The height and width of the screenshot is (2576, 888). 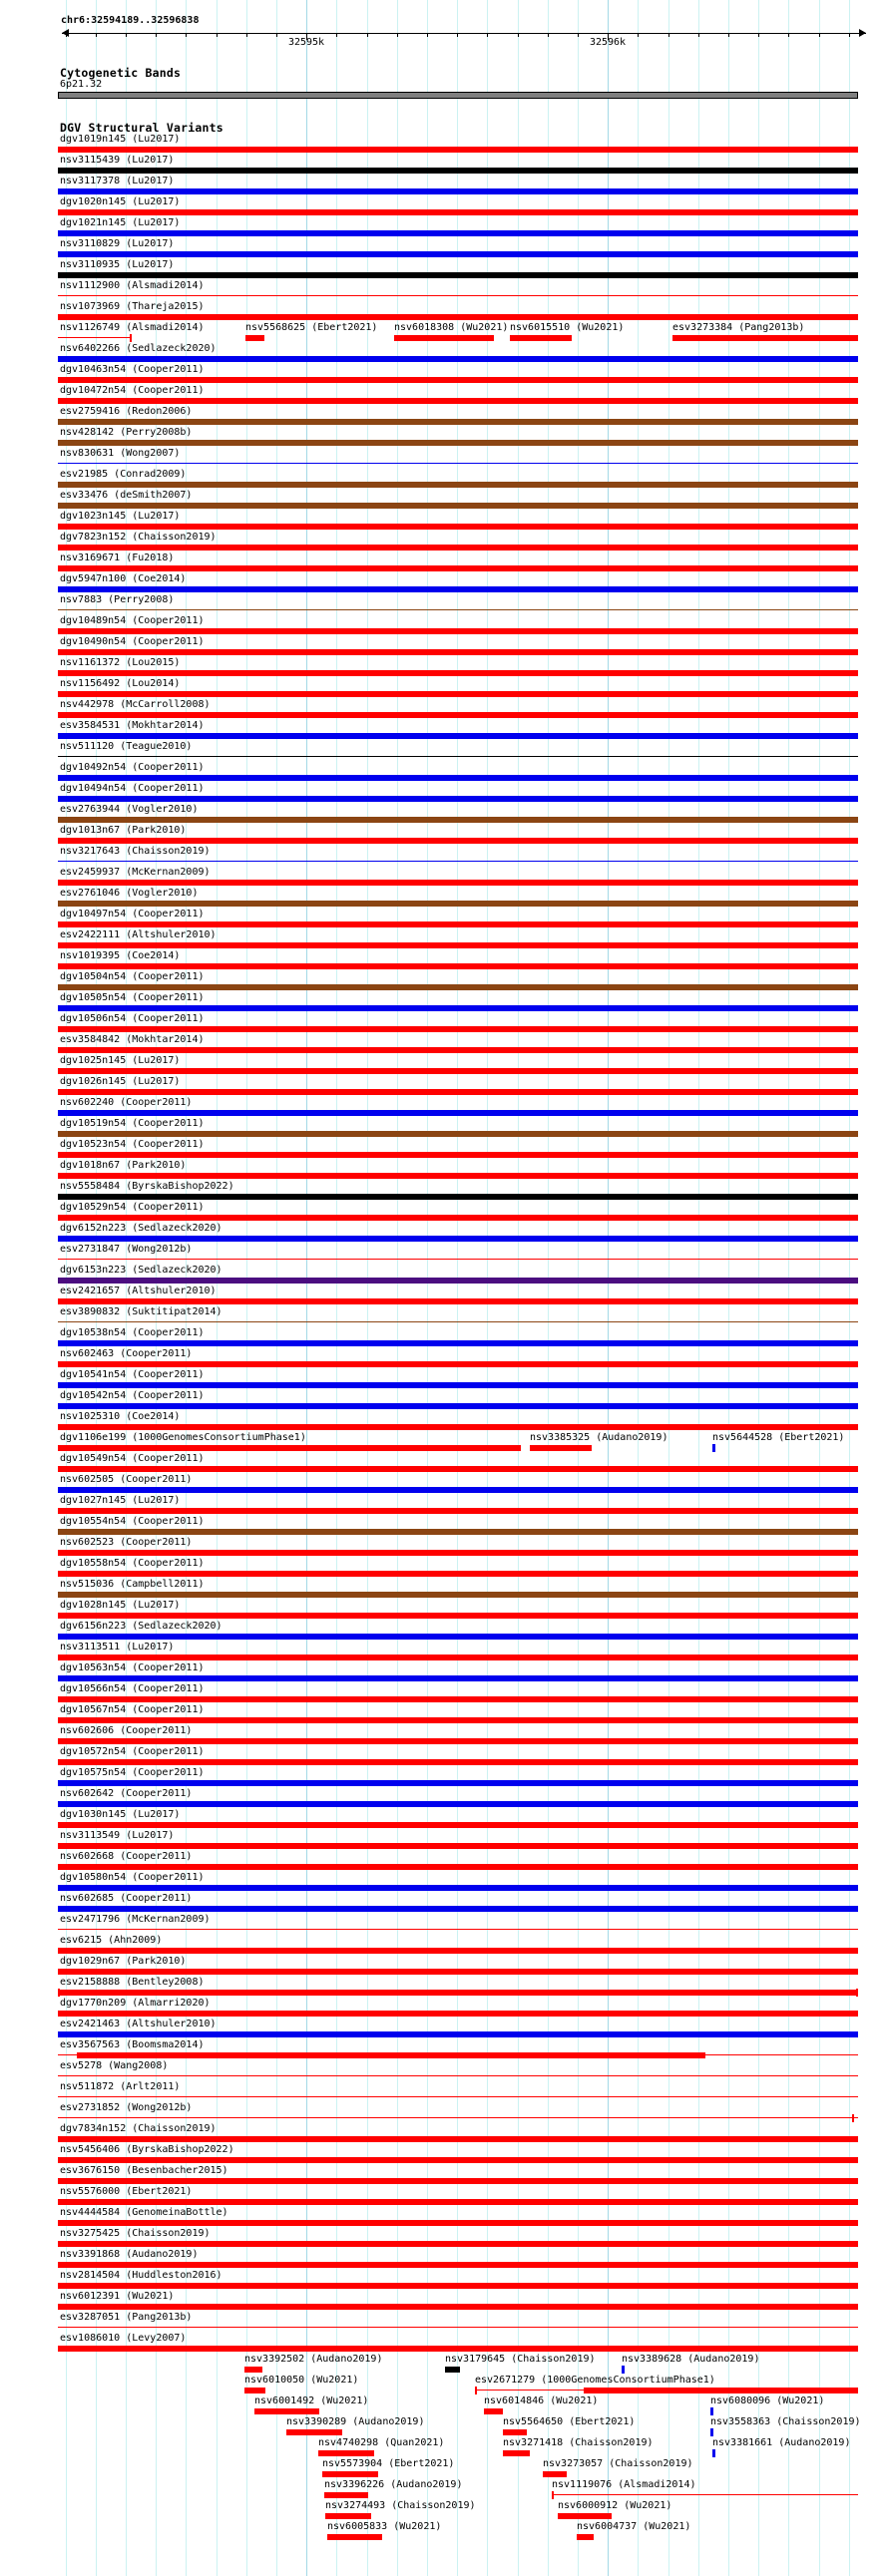 I want to click on variant-label: dgv10463n54 (Cooper2011), so click(x=132, y=370).